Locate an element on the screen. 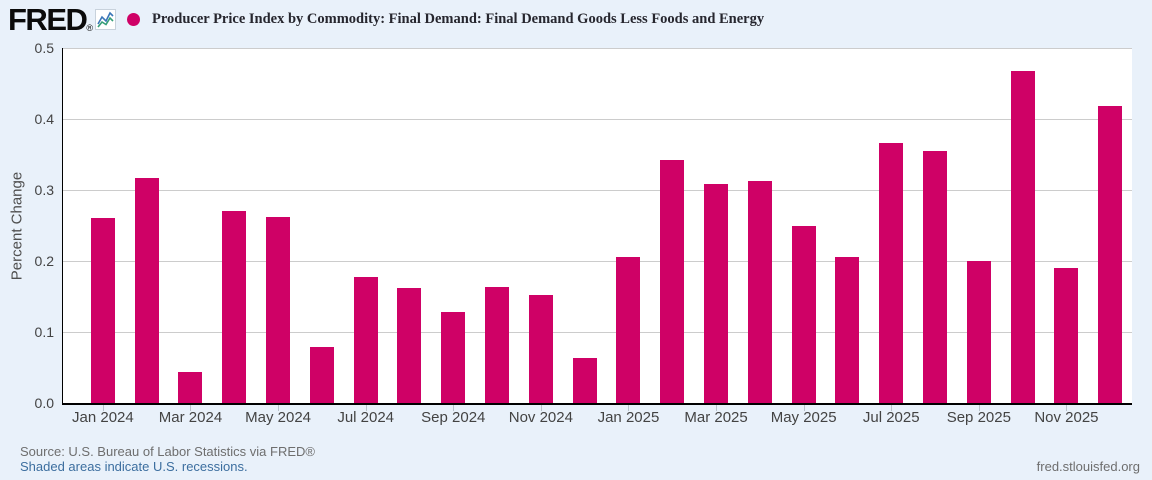  series-legend-dot-icon is located at coordinates (133, 19).